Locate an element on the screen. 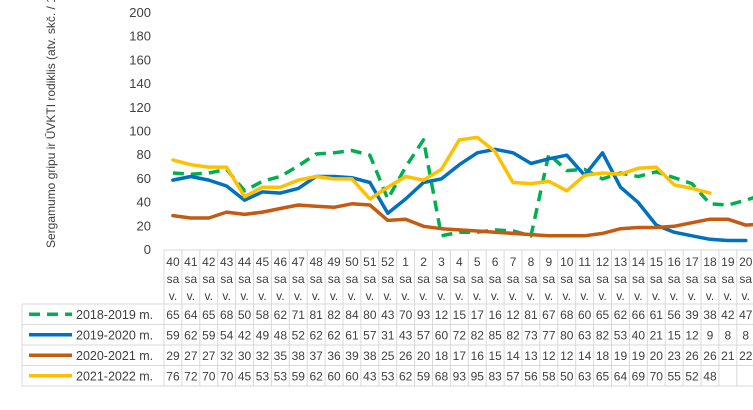 This screenshot has width=753, height=410. table-cell: 68 is located at coordinates (227, 315).